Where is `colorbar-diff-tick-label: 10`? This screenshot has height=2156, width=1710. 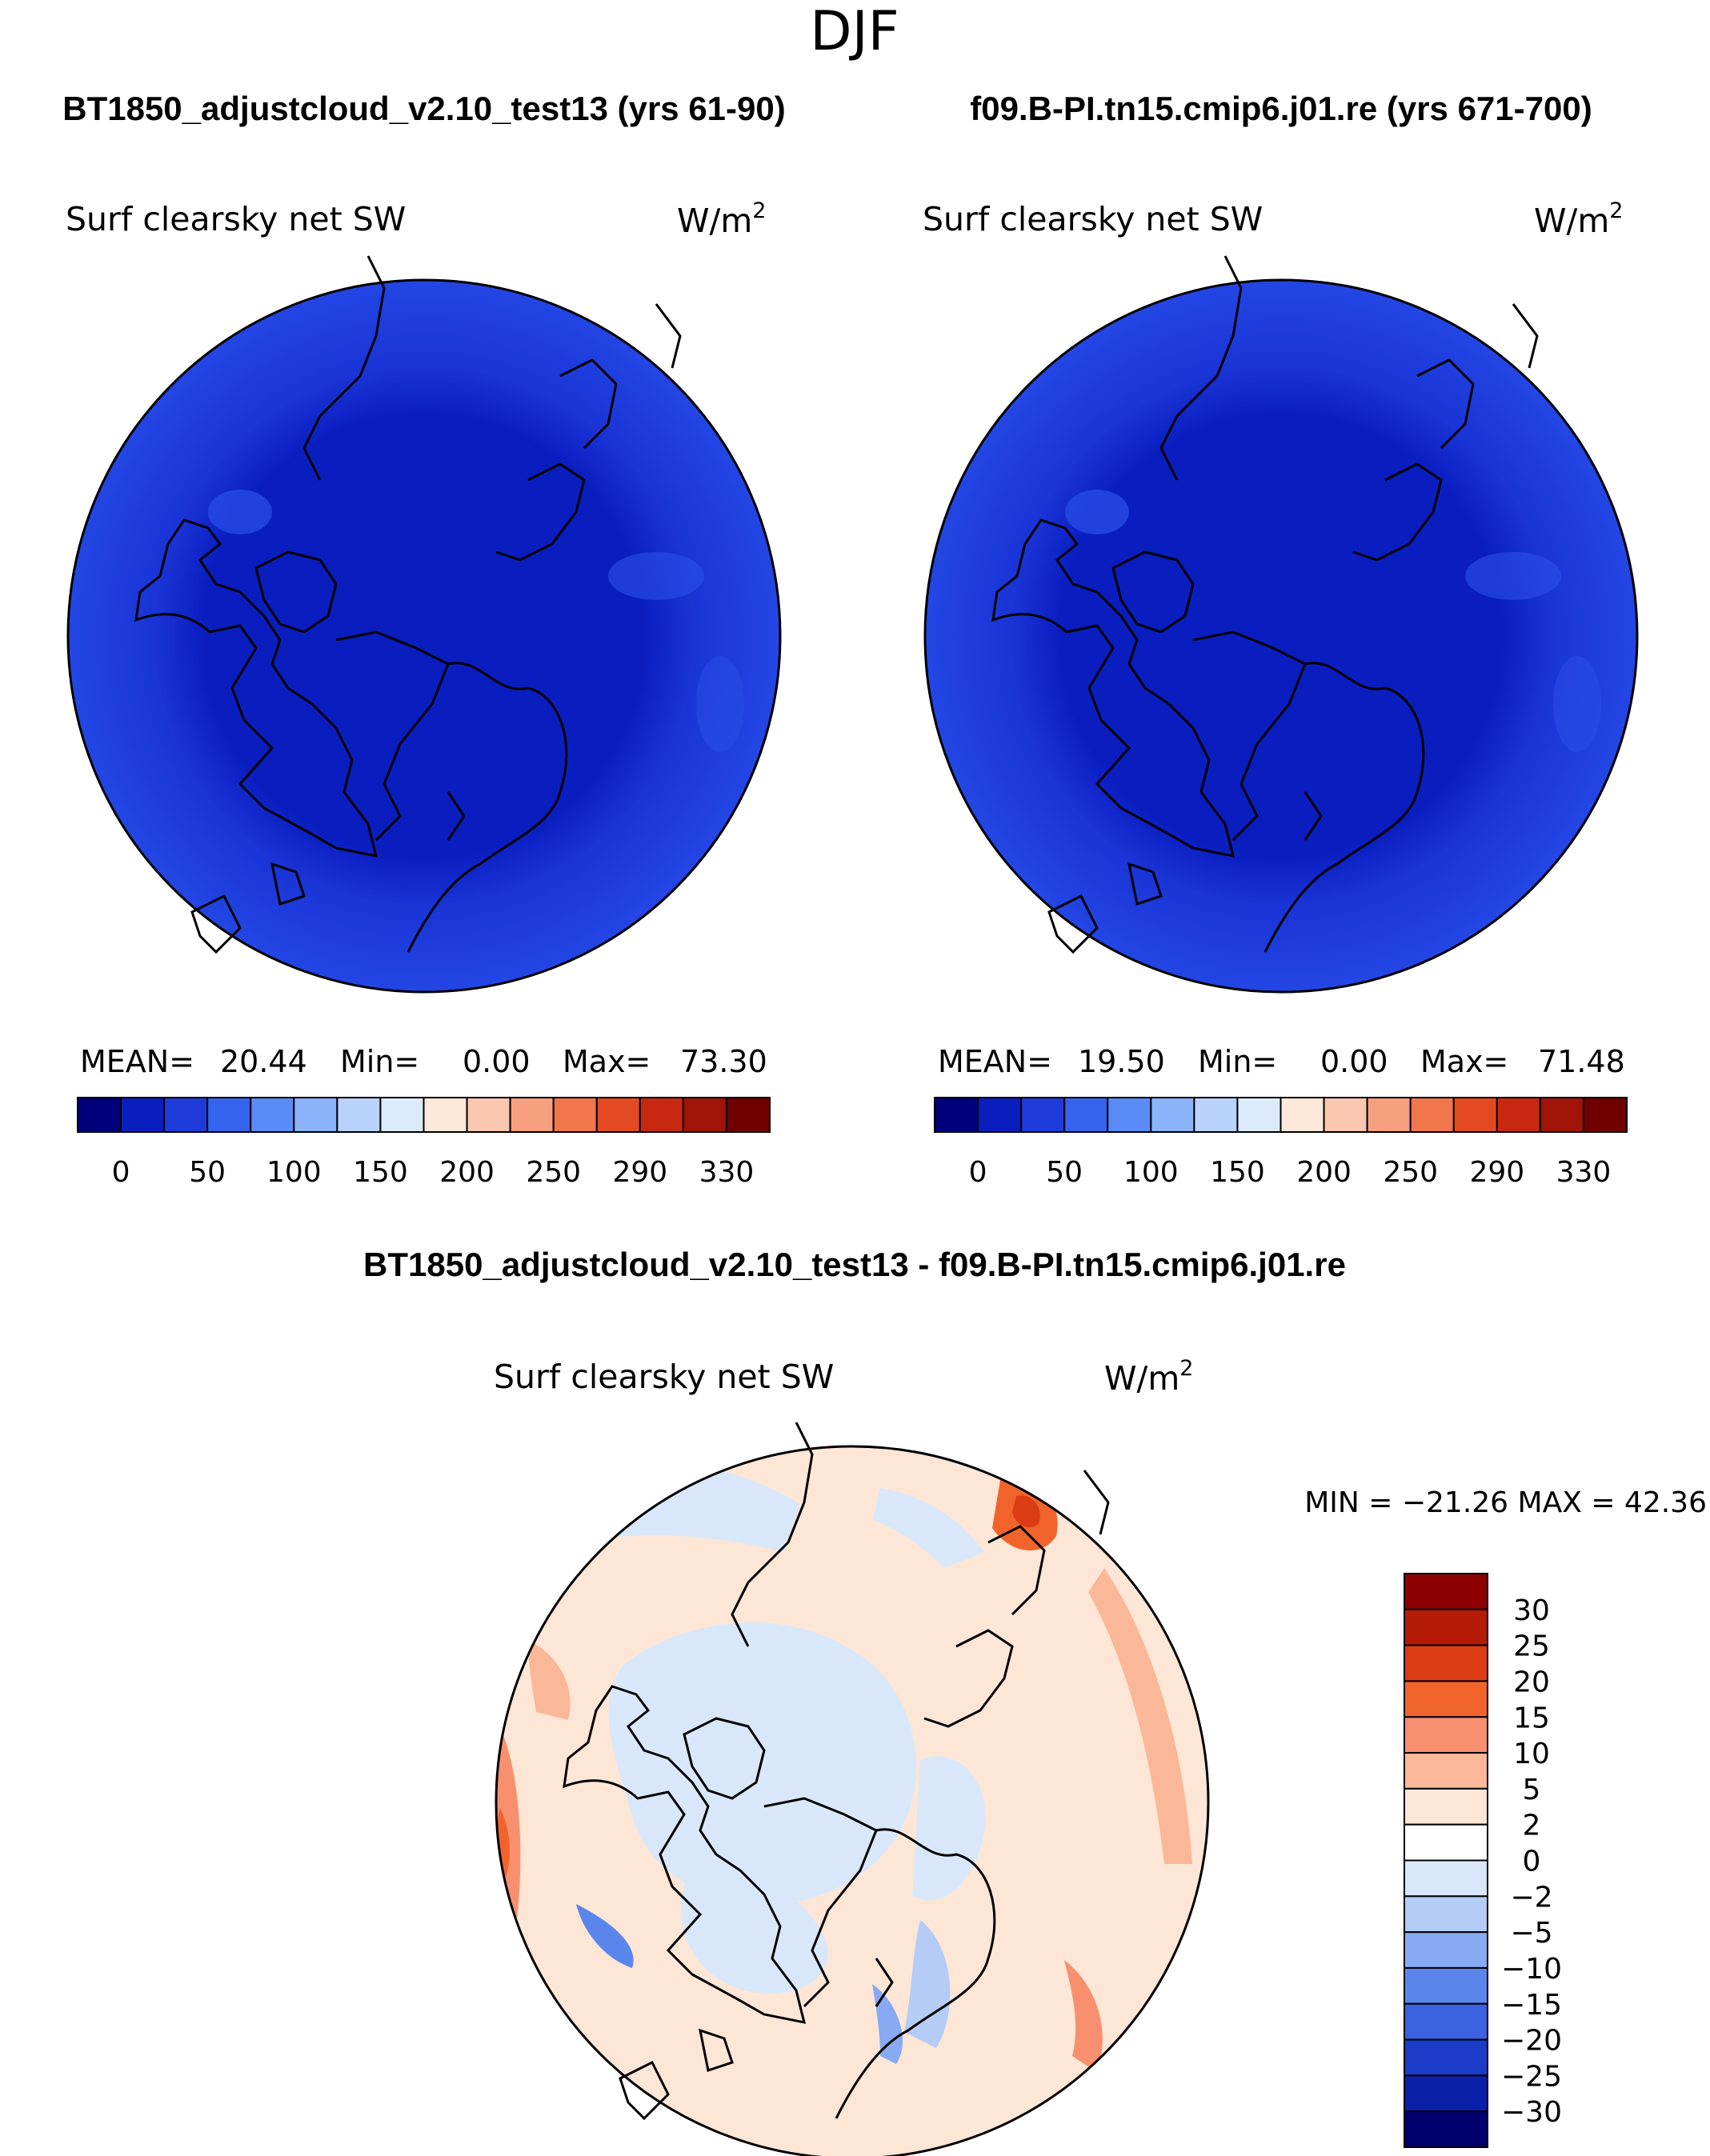 colorbar-diff-tick-label: 10 is located at coordinates (1532, 1754).